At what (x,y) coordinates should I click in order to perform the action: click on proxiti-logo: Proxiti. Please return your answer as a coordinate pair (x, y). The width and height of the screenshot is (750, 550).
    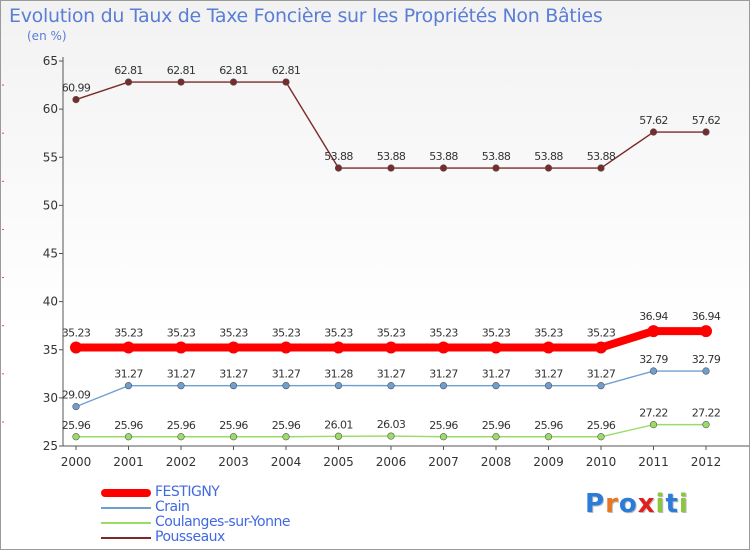
    Looking at the image, I should click on (637, 504).